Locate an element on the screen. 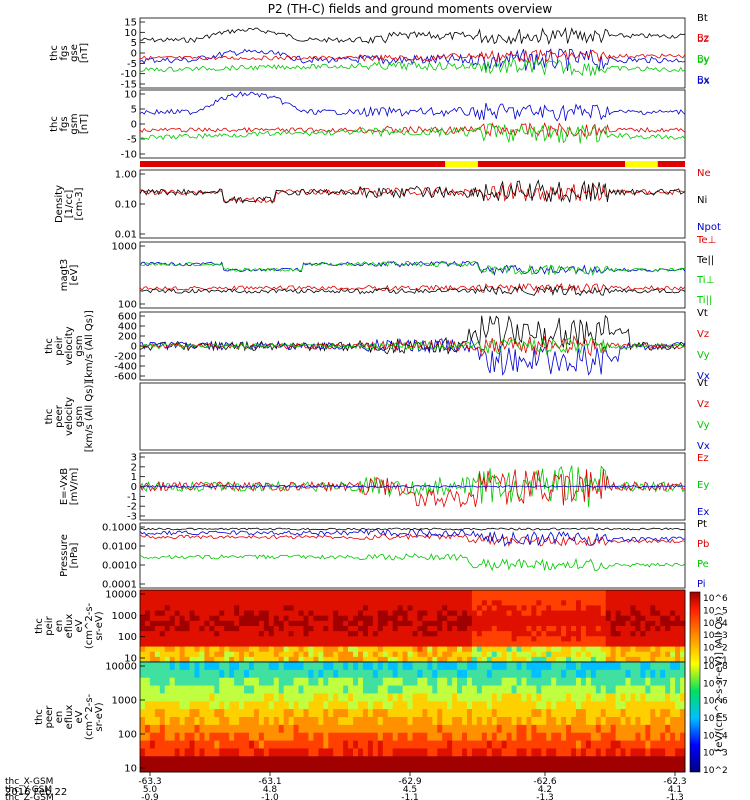 The width and height of the screenshot is (750, 800). legend-vt: Vt is located at coordinates (702, 313).